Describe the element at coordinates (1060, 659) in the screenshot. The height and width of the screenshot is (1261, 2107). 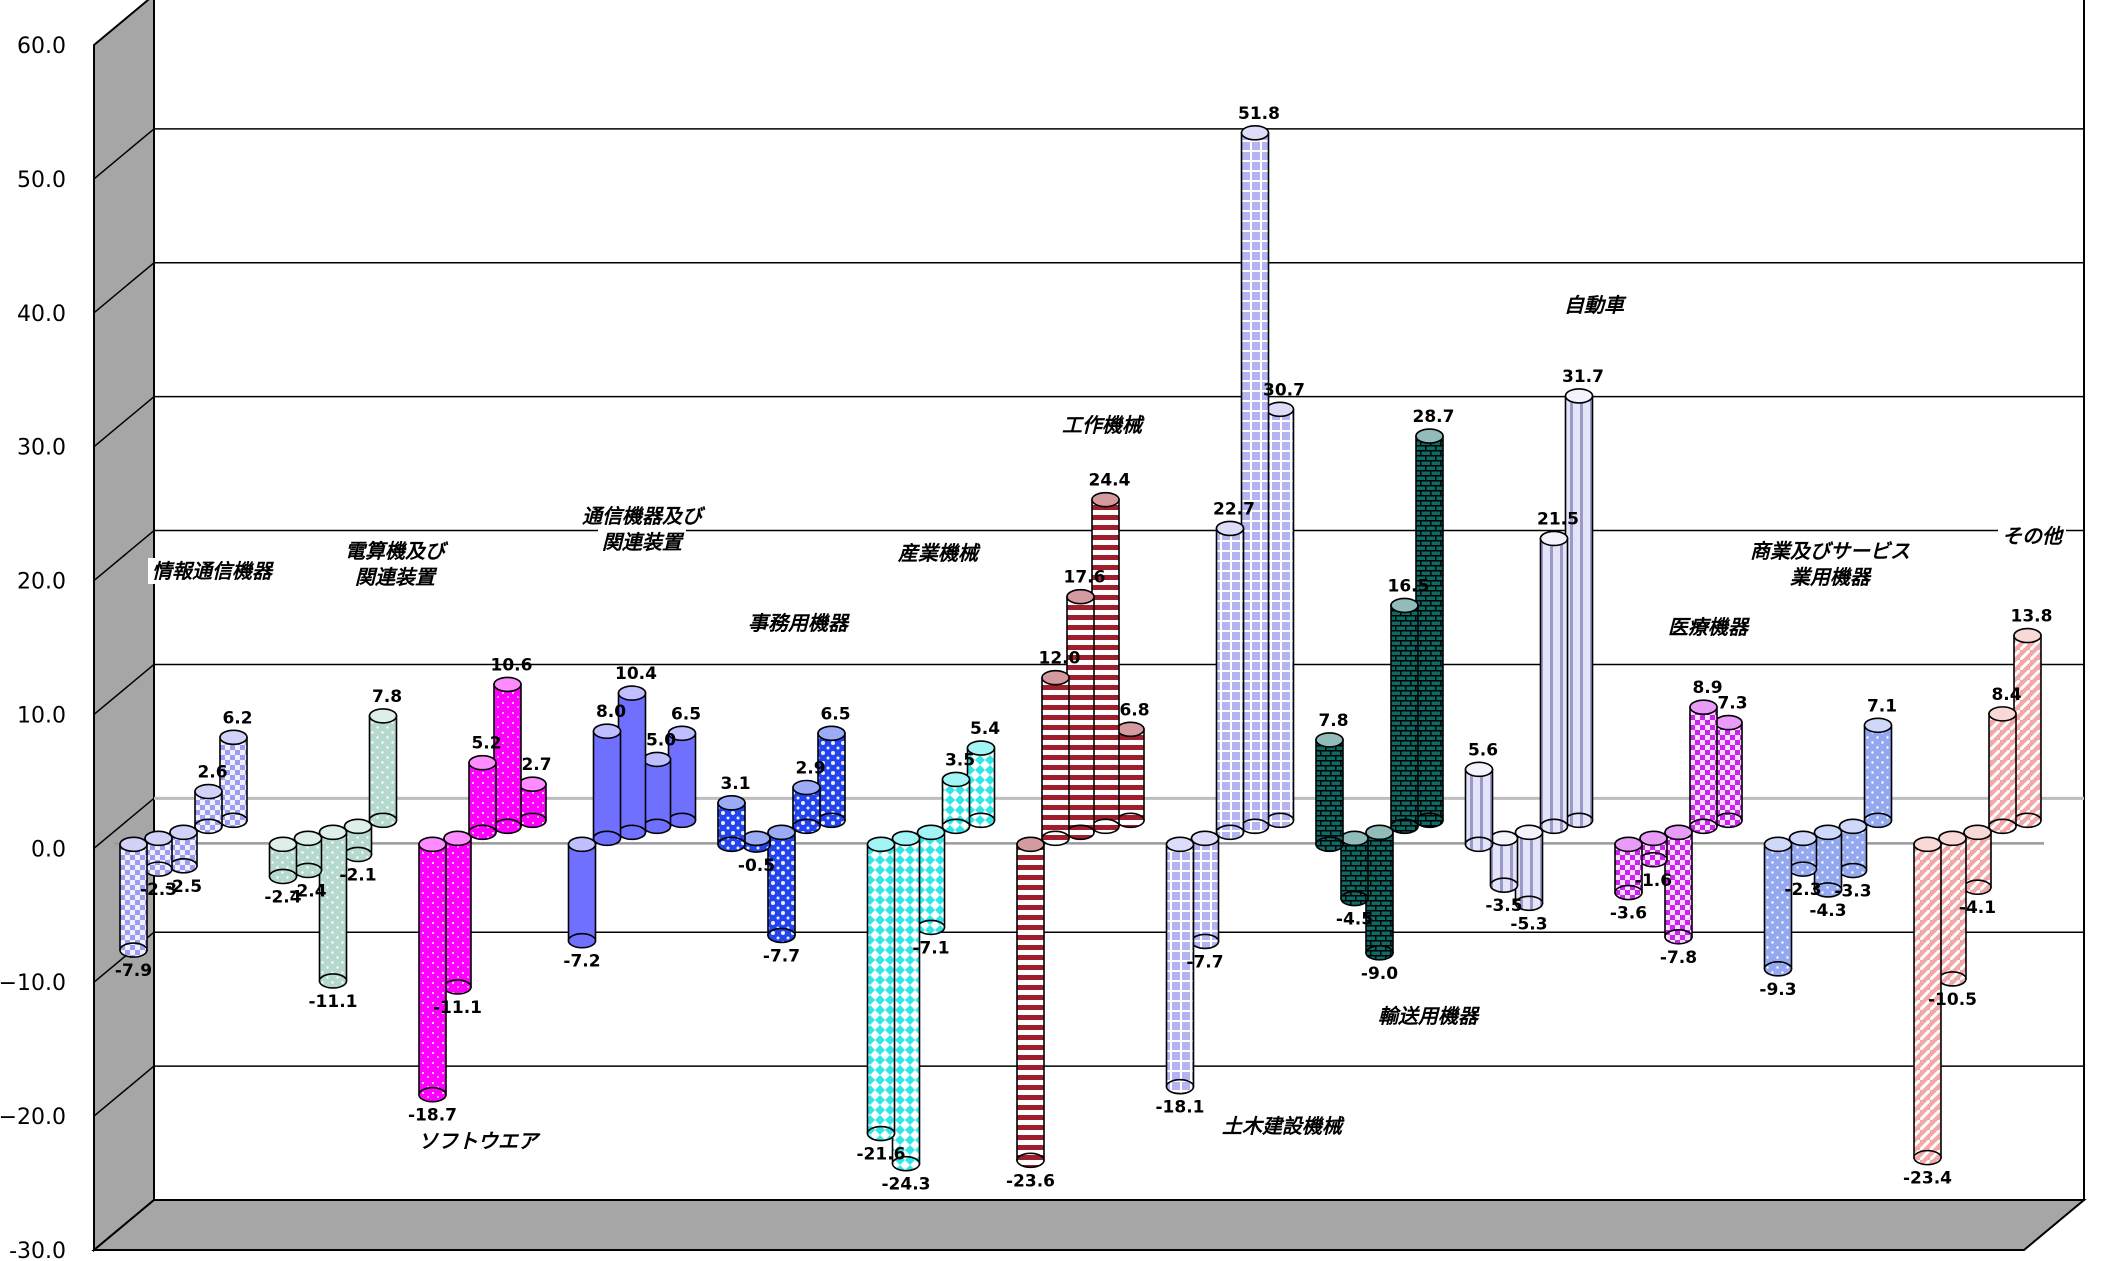
I see `value-label: 12.0` at that location.